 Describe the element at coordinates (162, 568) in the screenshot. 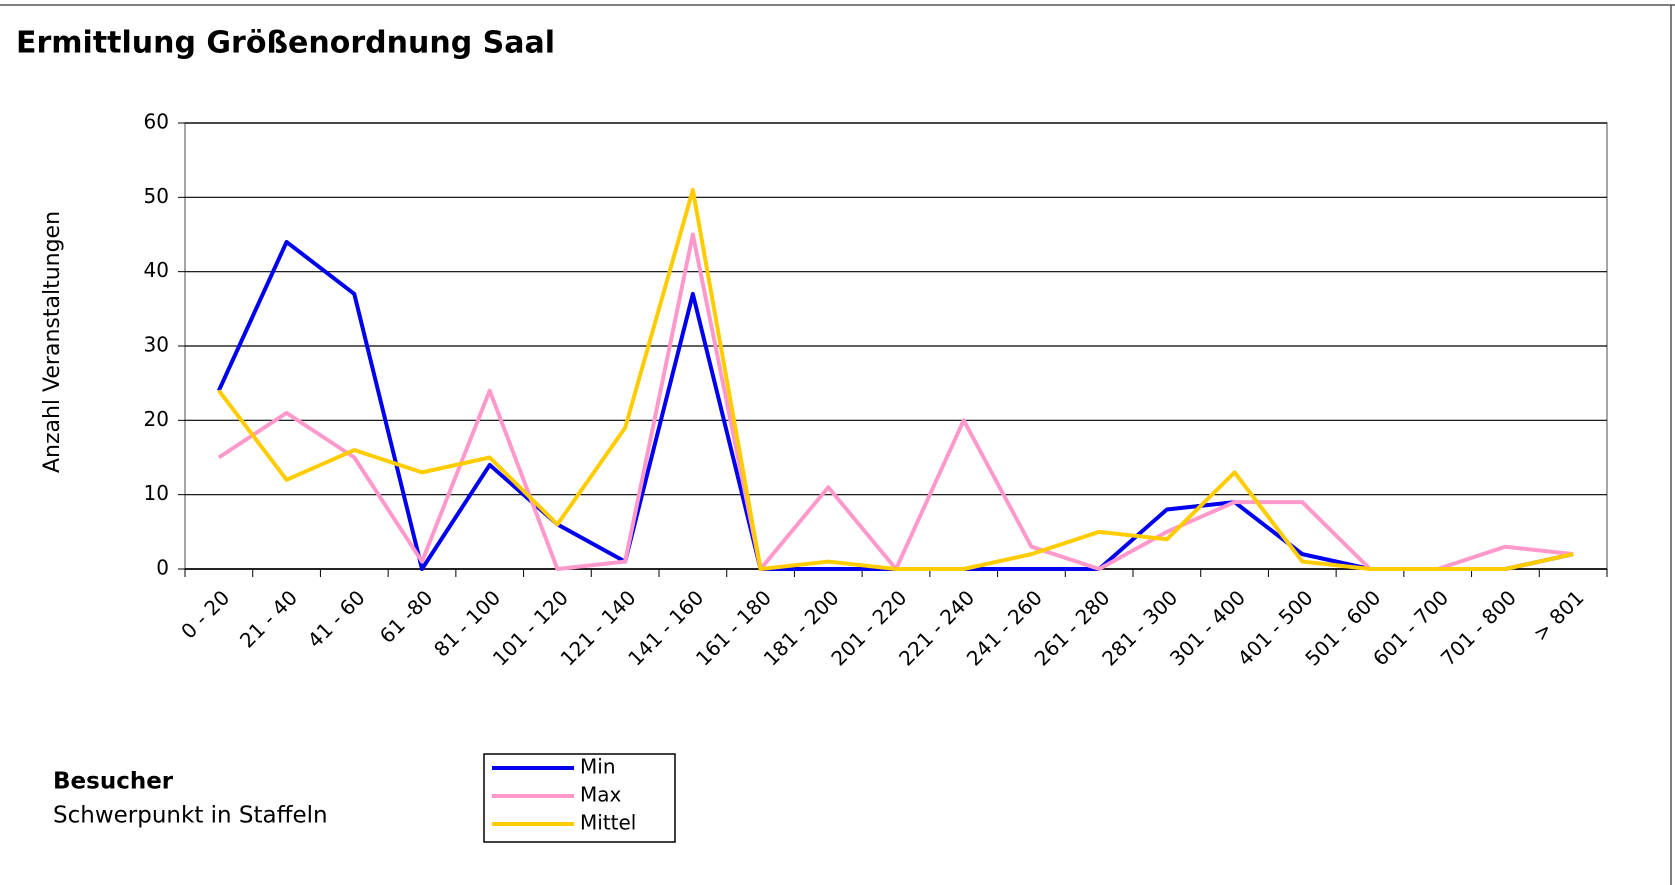

I see `y-tick-label: 0` at that location.